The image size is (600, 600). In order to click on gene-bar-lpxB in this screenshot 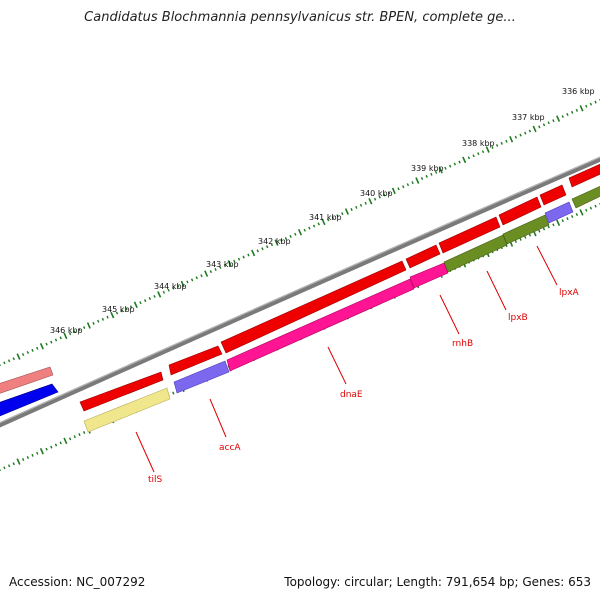, I will do `click(475, 253)`.